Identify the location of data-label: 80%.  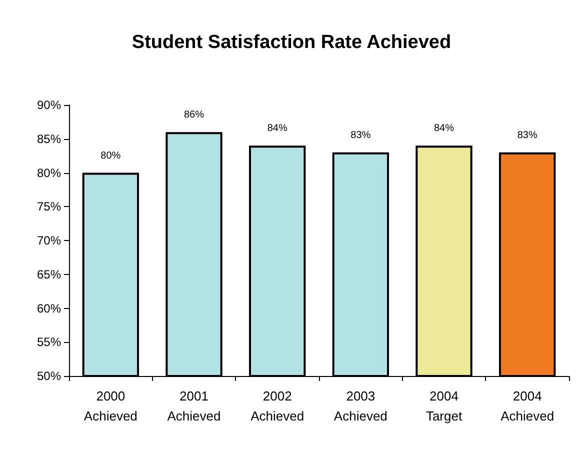
(110, 156).